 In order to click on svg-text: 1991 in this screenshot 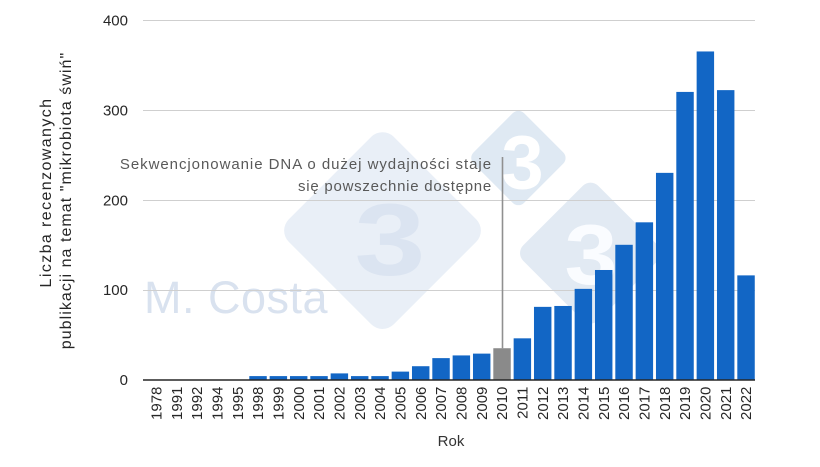, I will do `click(177, 403)`.